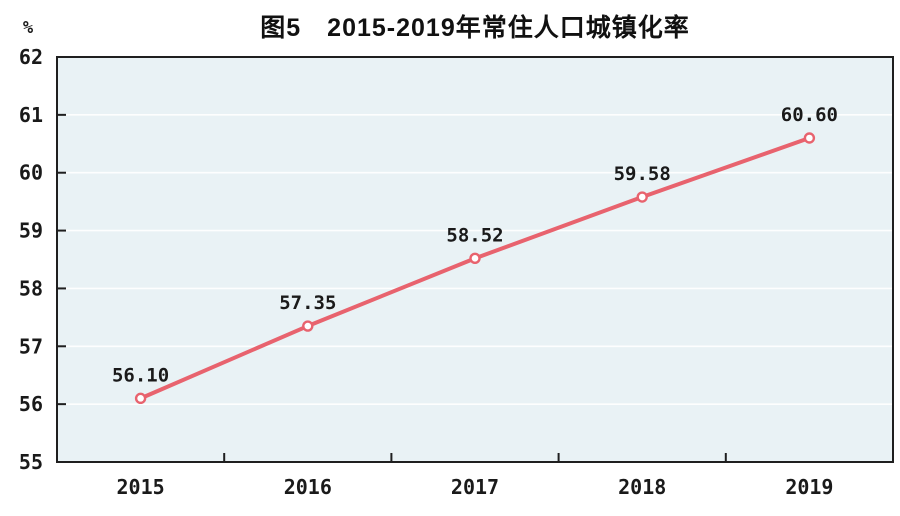 The width and height of the screenshot is (900, 516). What do you see at coordinates (31, 462) in the screenshot?
I see `y-axis-tick-label: 55` at bounding box center [31, 462].